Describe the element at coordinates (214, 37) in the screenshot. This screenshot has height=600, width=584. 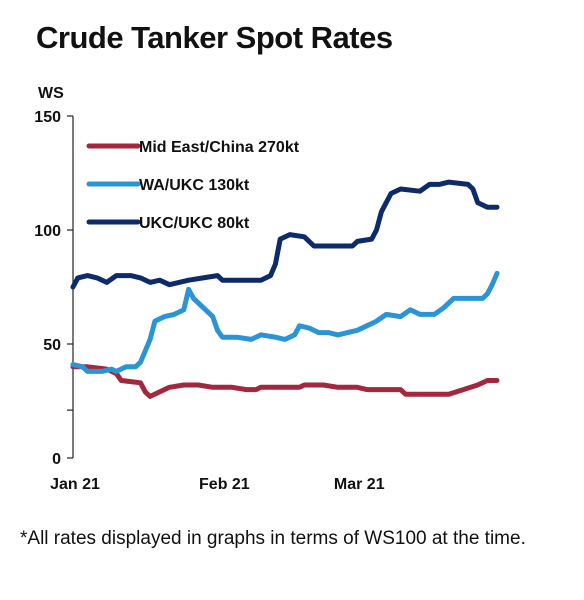
I see `chart-title: Crude Tanker Spot Rates` at that location.